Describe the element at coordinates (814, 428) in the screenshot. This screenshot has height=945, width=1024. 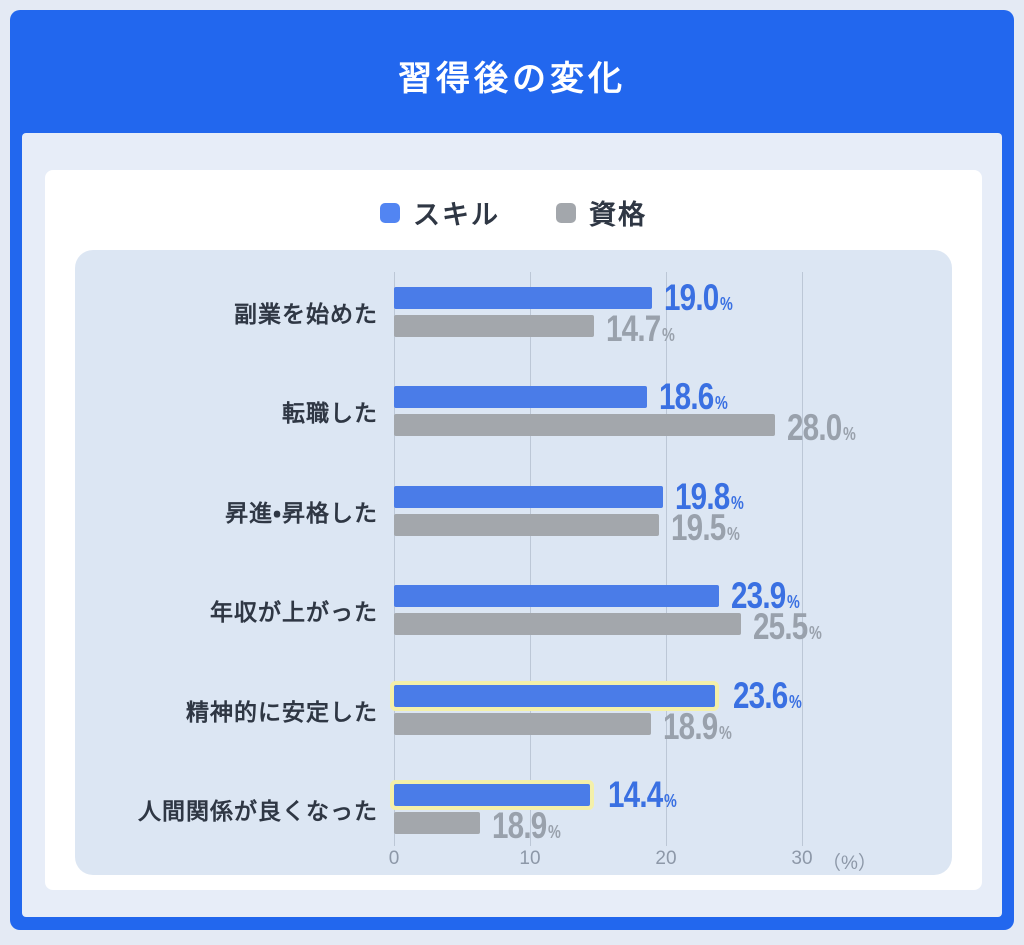
I see `cert-value-number: 28.0` at that location.